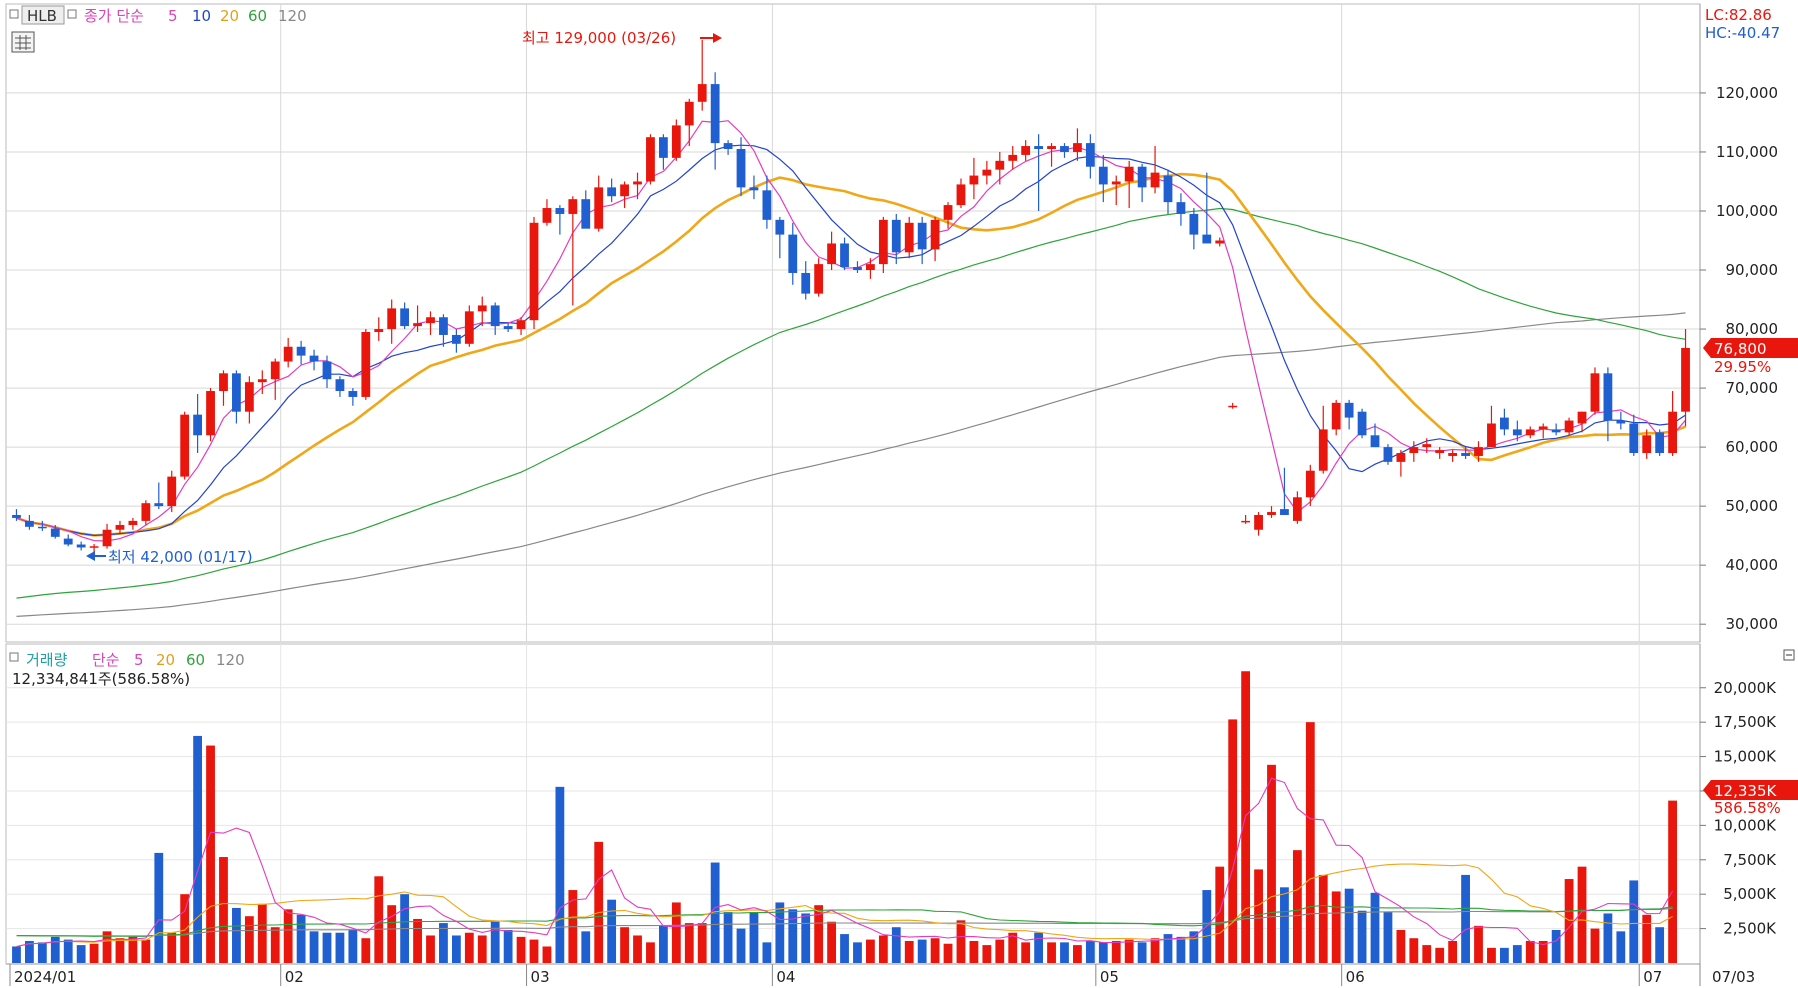 This screenshot has width=1798, height=988. What do you see at coordinates (1752, 506) in the screenshot?
I see `price-tick-label: 50,000` at bounding box center [1752, 506].